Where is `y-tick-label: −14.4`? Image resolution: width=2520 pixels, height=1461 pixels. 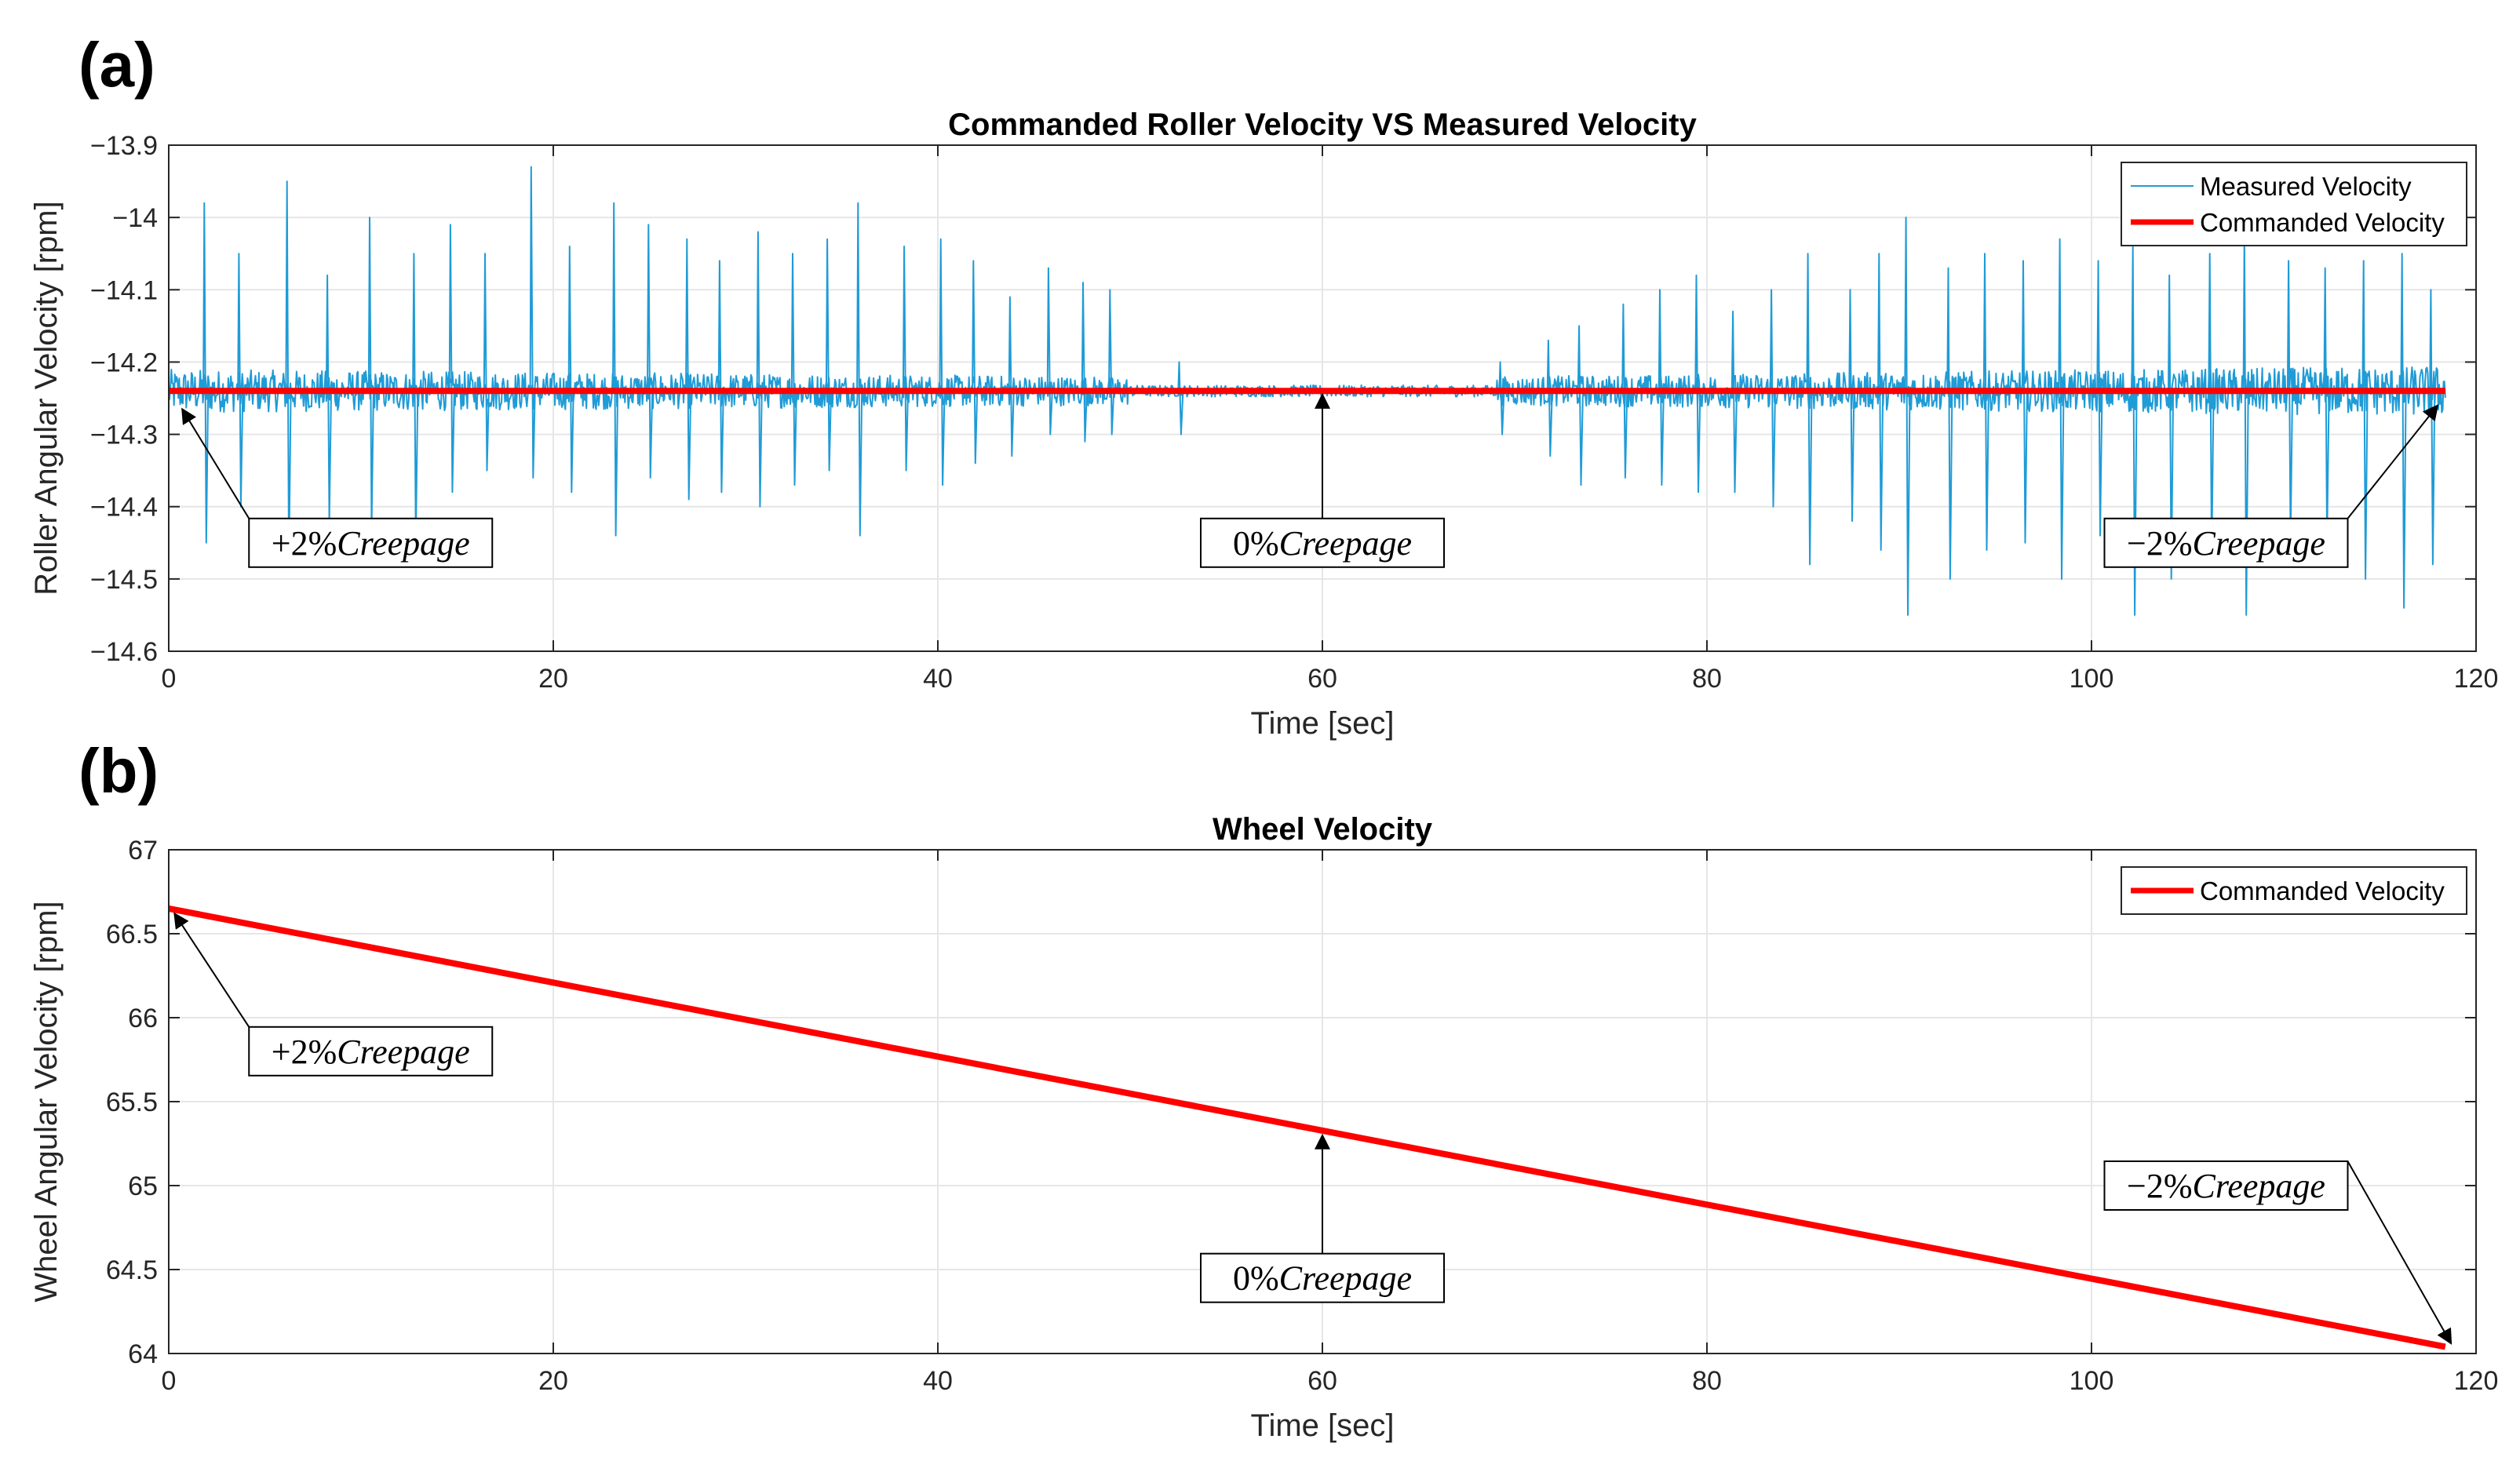 y-tick-label: −14.4 is located at coordinates (124, 508).